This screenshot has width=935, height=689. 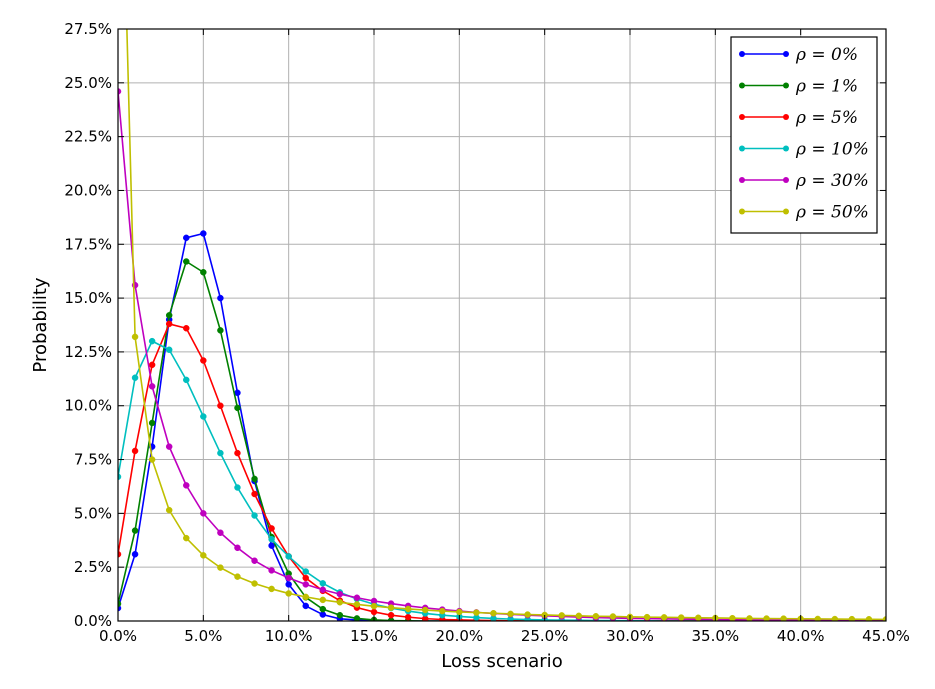 I want to click on x-tick-label: 25.0%, so click(x=545, y=636).